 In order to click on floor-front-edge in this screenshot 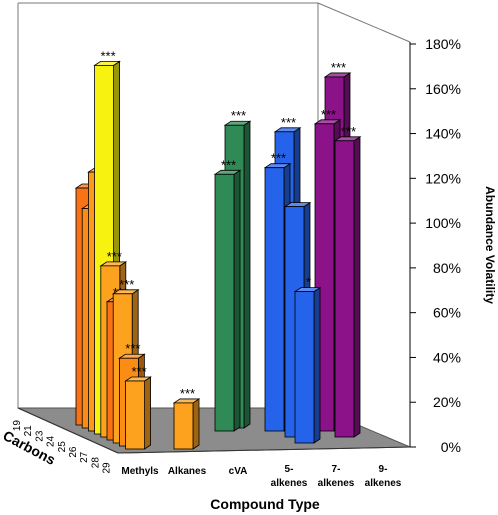, I will do `click(264, 450)`.